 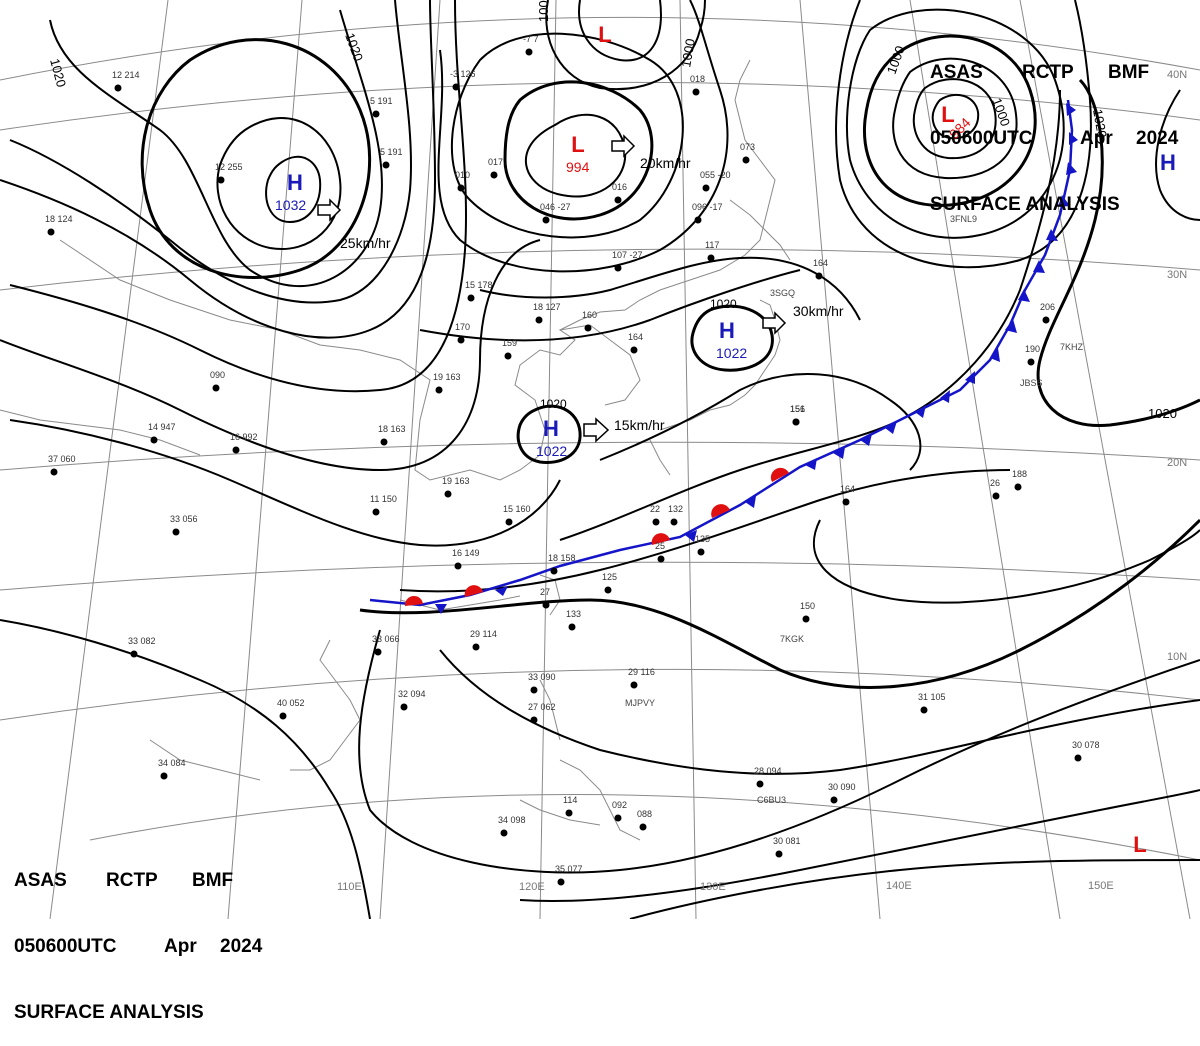 What do you see at coordinates (290, 205) in the screenshot?
I see `center-pressure-value: 1032` at bounding box center [290, 205].